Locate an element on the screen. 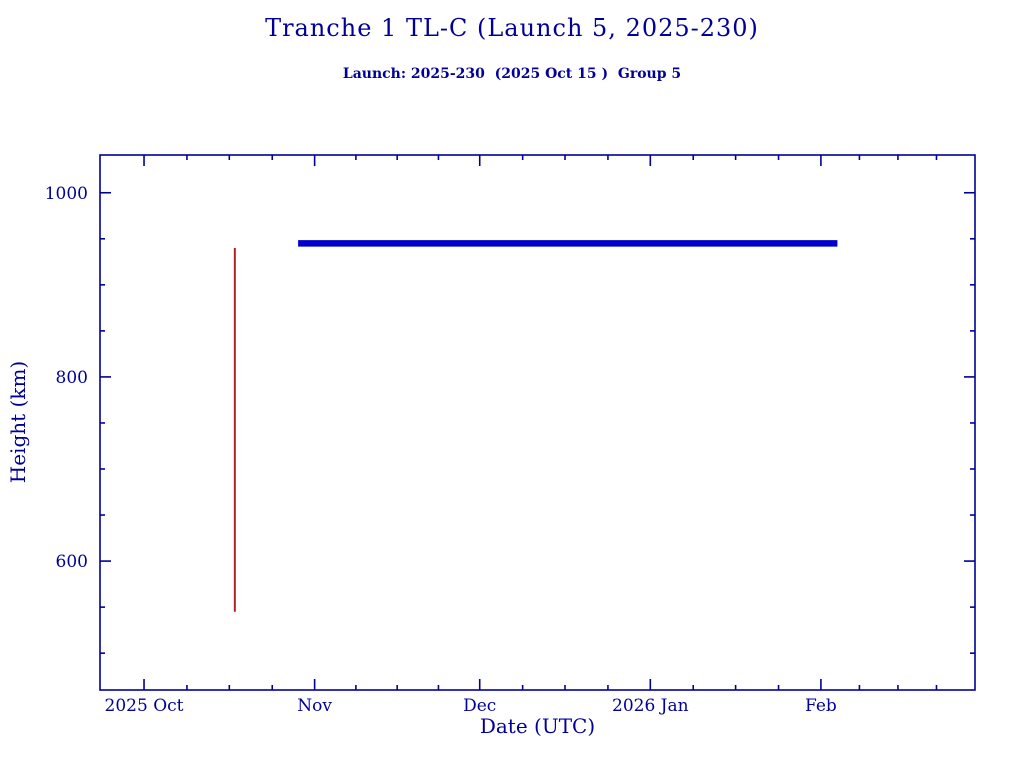 Image resolution: width=1024 pixels, height=768 pixels. y-tick-label: 1000 is located at coordinates (66, 194).